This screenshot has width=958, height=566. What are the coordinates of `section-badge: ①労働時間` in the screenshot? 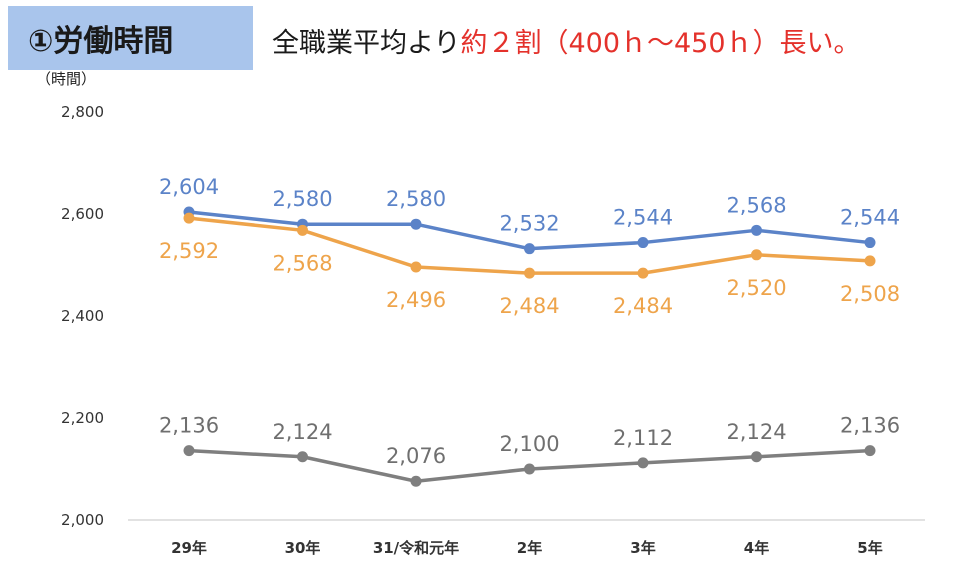 It's located at (130, 38).